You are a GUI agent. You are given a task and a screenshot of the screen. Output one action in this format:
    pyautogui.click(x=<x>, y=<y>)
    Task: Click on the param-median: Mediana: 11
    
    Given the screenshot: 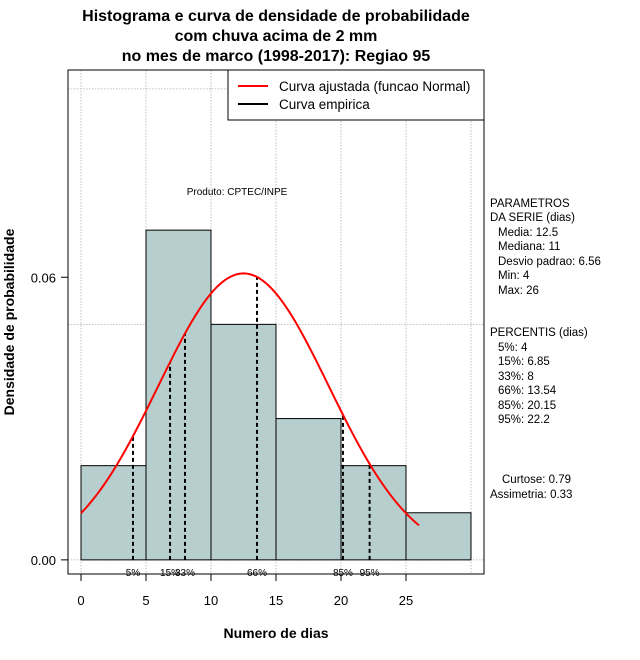 What is the action you would take?
    pyautogui.click(x=529, y=247)
    